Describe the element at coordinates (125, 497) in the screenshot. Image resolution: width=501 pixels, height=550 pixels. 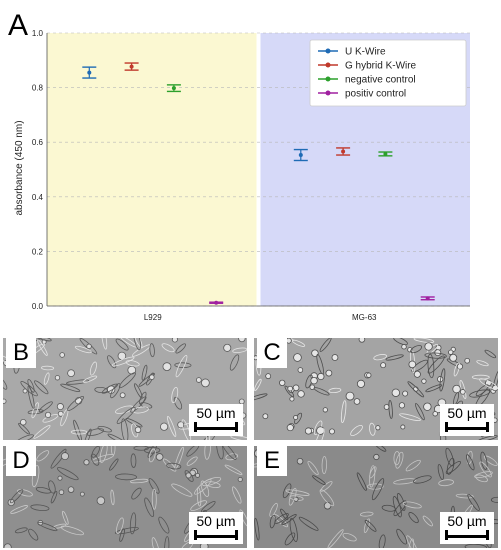
I see `micrograph-d: D 50 µm` at that location.